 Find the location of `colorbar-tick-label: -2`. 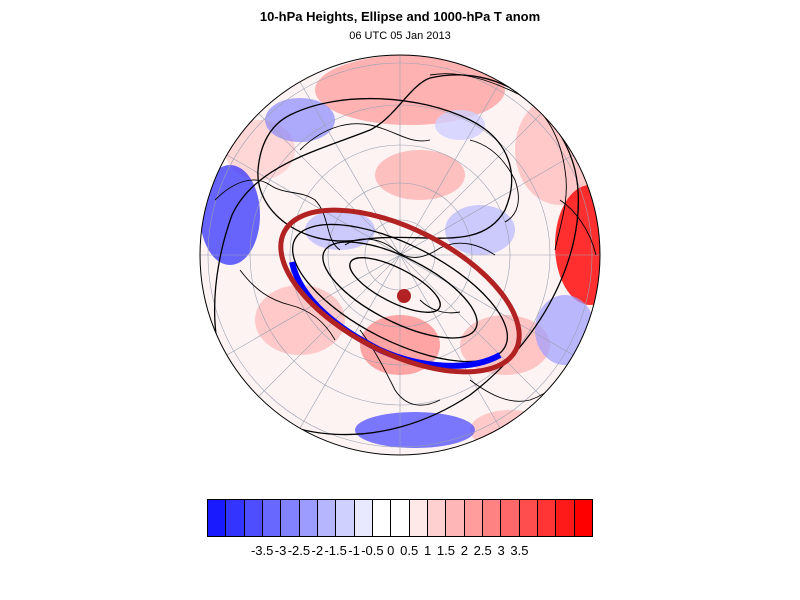

colorbar-tick-label: -2 is located at coordinates (317, 550).